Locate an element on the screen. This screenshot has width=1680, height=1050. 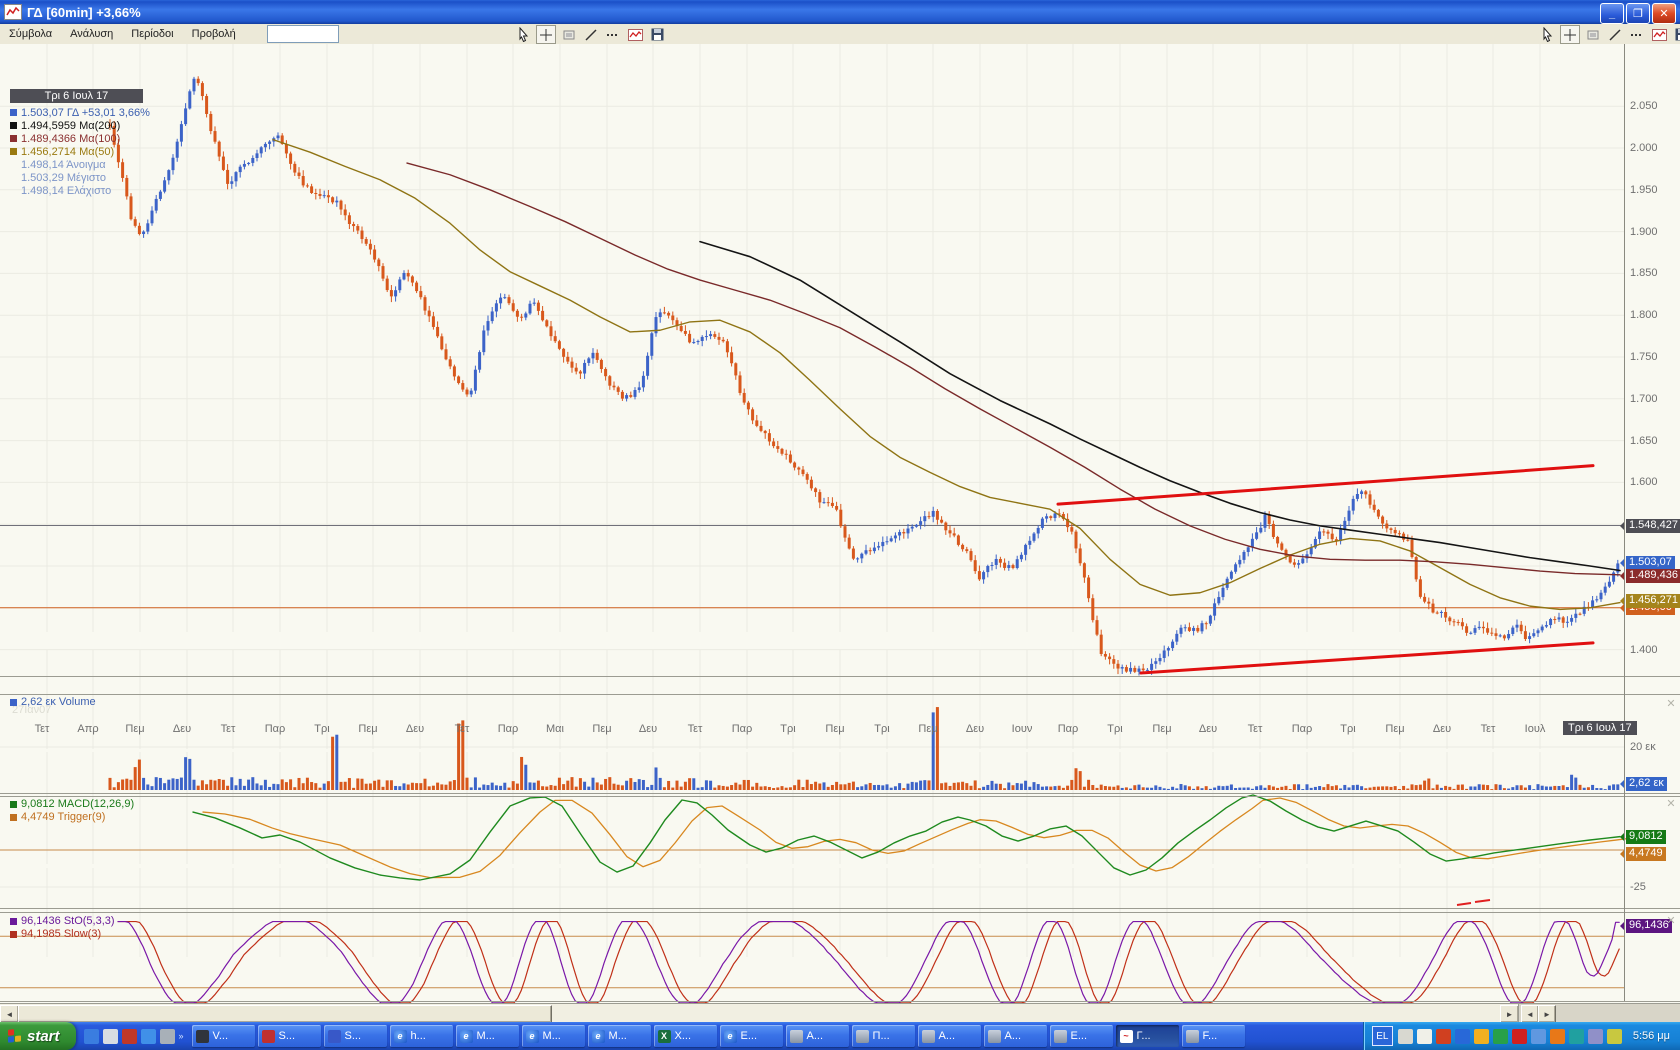
price-badge: 1.503,07 is located at coordinates (1647, 563).